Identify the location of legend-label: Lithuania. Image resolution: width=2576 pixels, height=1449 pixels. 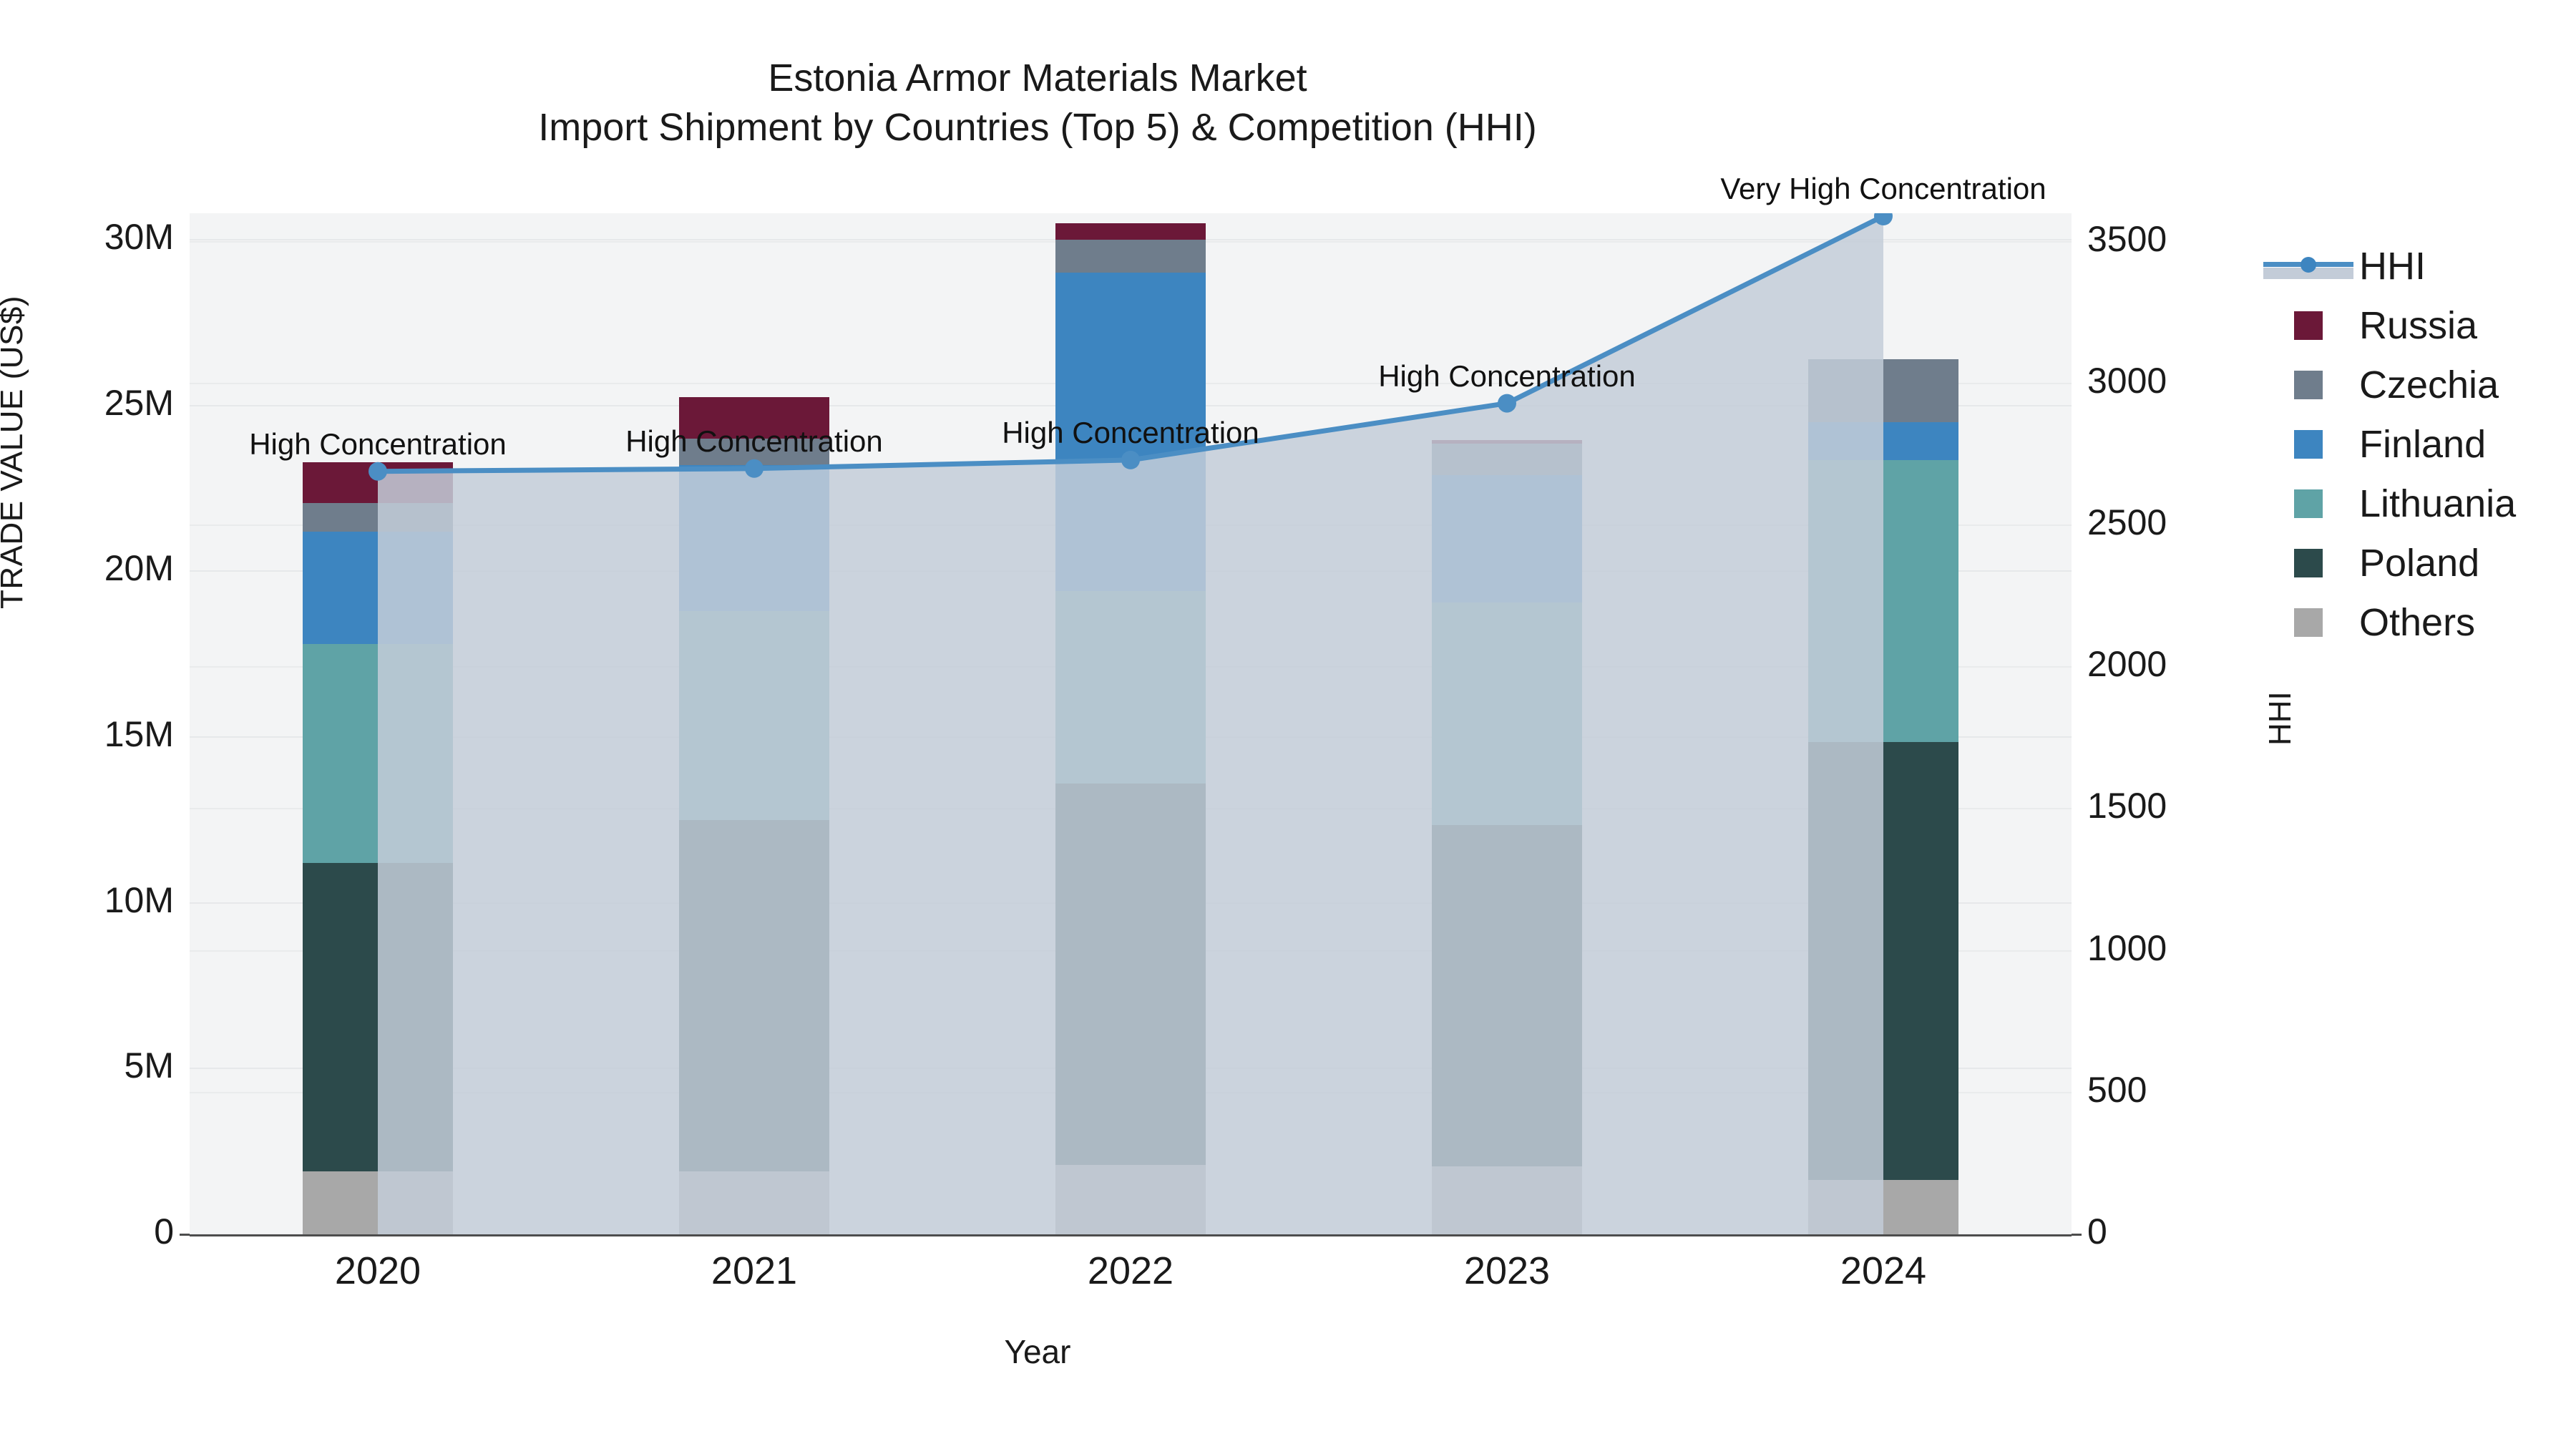
(2438, 503).